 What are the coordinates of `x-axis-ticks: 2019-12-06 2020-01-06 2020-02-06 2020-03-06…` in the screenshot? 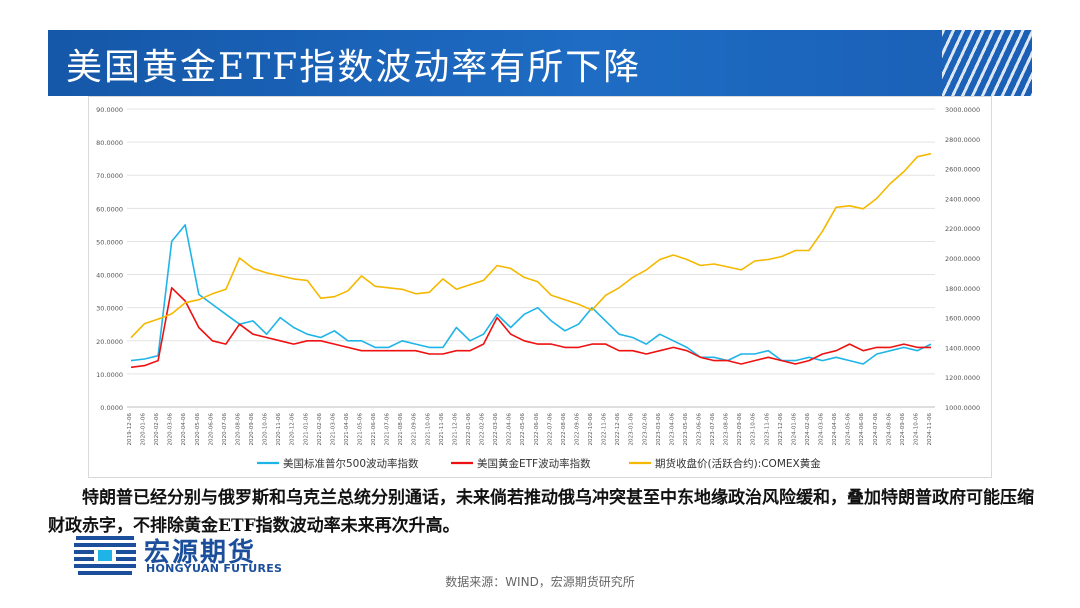 It's located at (530, 429).